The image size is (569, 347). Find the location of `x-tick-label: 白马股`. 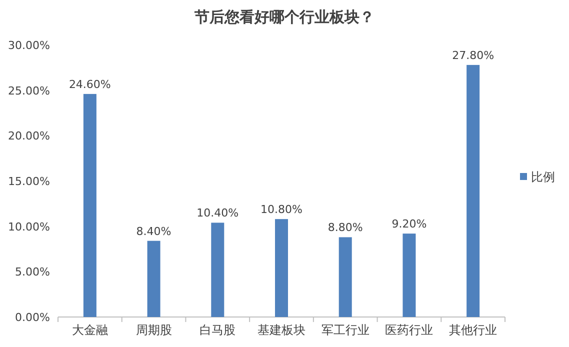

x-tick-label: 白马股 is located at coordinates (218, 330).